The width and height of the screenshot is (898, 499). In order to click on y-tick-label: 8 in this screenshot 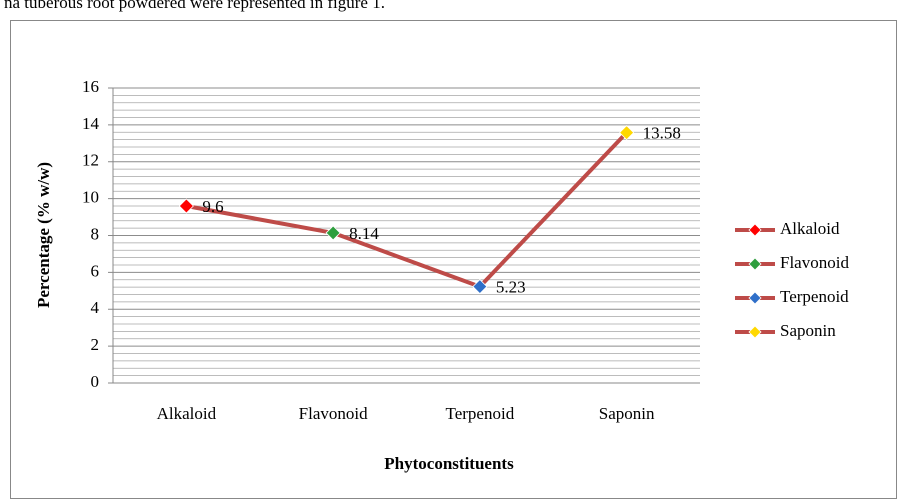, I will do `click(95, 233)`.